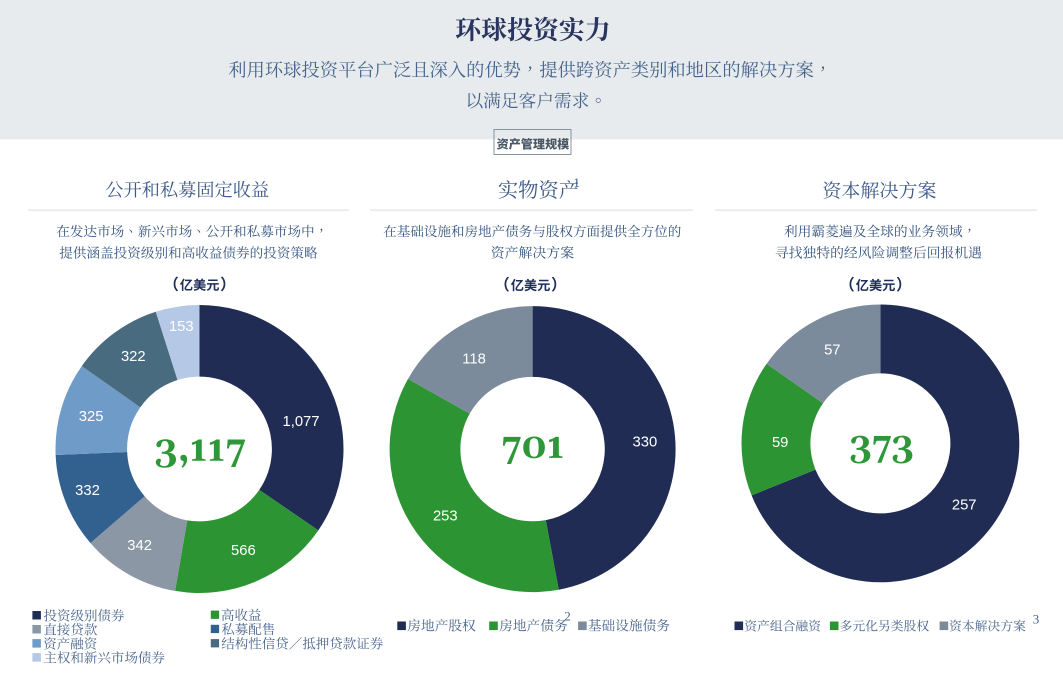 The width and height of the screenshot is (1063, 683). What do you see at coordinates (87, 491) in the screenshot?
I see `svg-text: 332` at bounding box center [87, 491].